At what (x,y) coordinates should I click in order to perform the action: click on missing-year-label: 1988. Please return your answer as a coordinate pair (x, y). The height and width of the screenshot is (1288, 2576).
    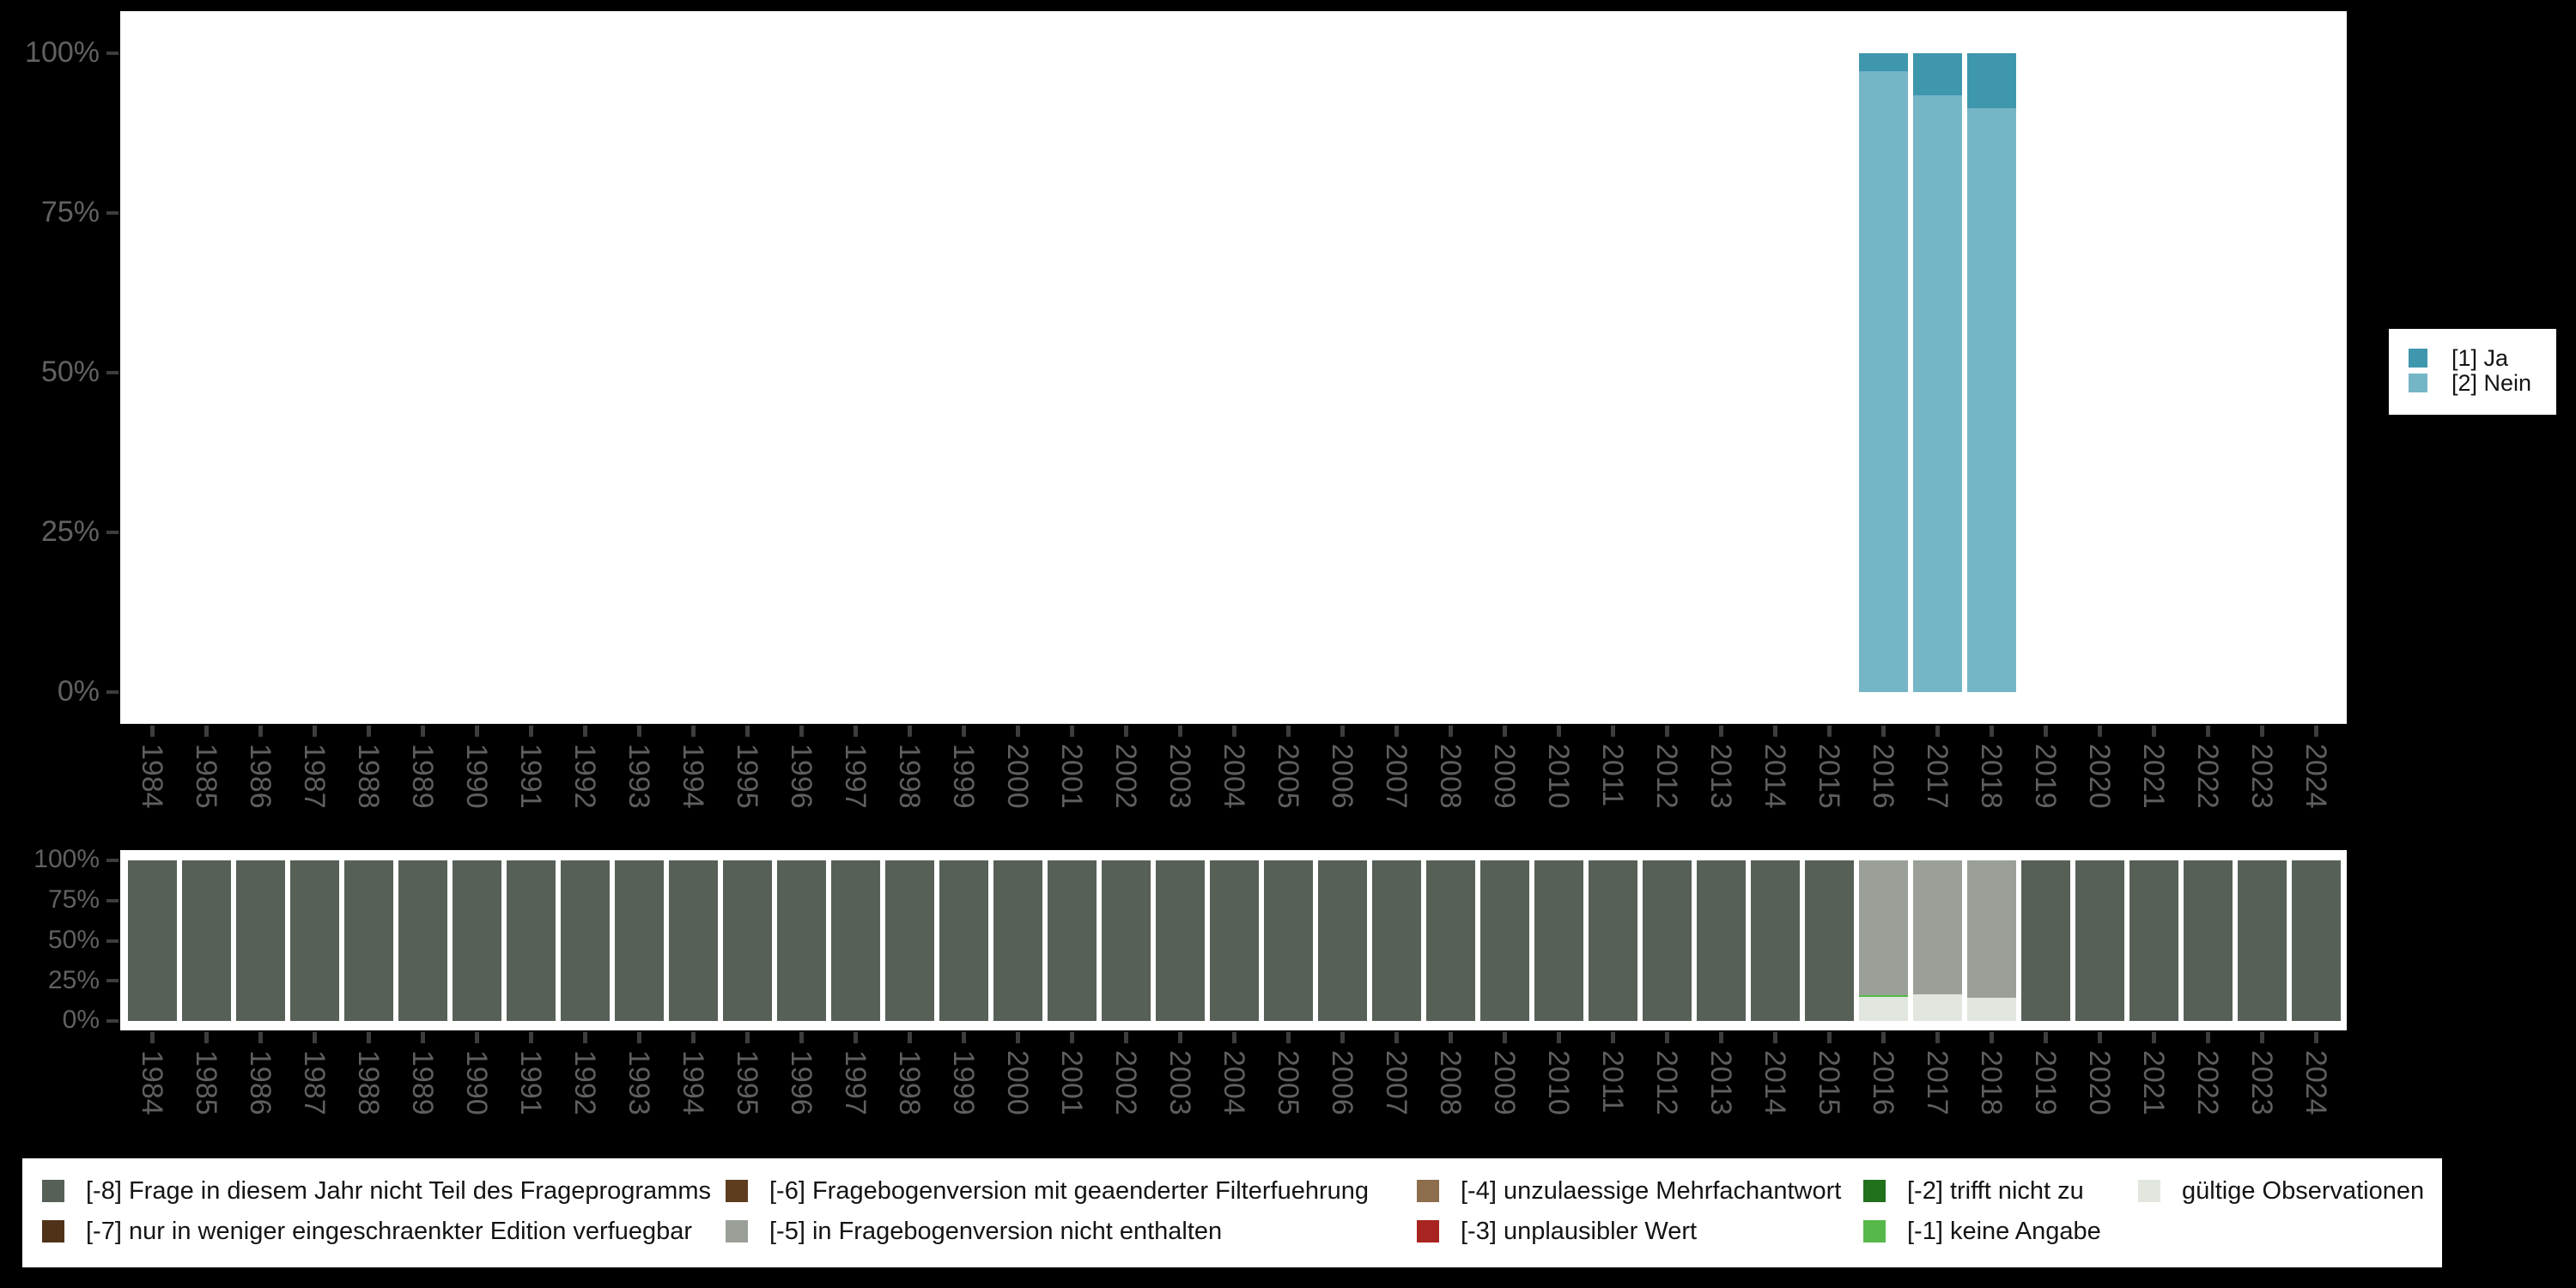
    Looking at the image, I should click on (368, 1082).